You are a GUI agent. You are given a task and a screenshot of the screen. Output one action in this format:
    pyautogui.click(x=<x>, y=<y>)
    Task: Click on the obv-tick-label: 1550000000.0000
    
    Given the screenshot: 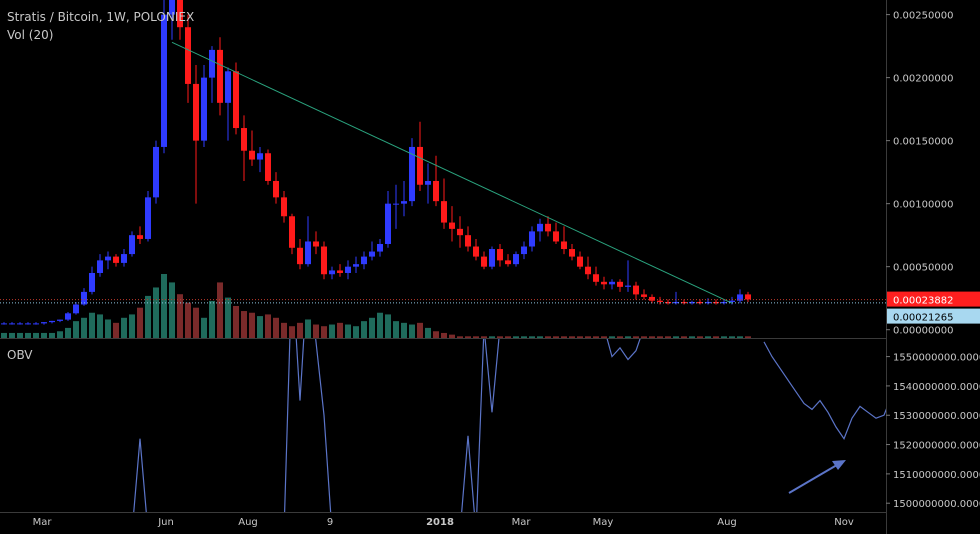 What is the action you would take?
    pyautogui.click(x=936, y=358)
    